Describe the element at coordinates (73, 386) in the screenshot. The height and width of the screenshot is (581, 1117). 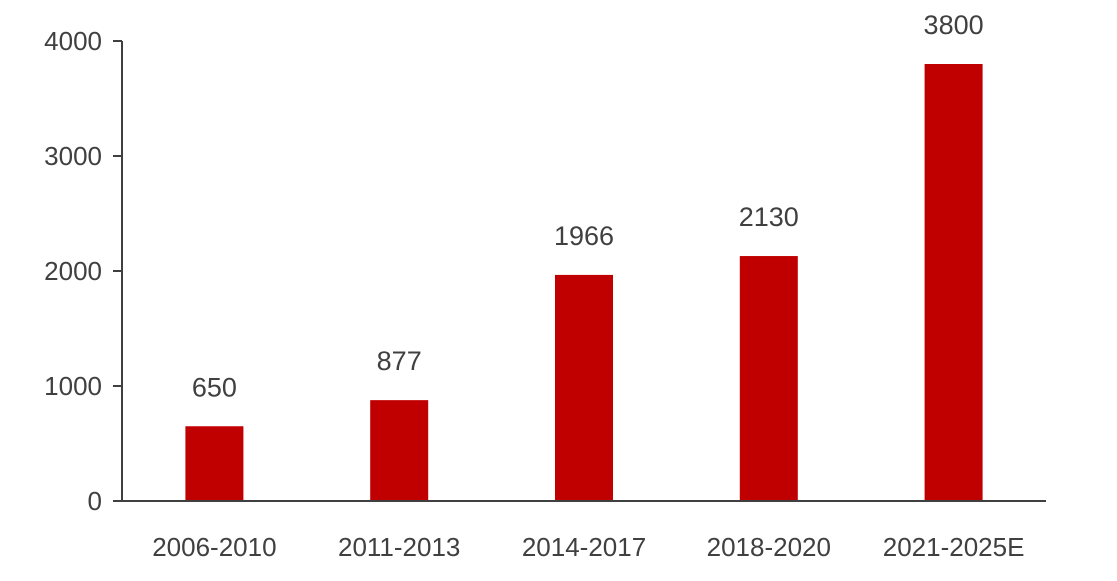
I see `y-tick-label: 1000` at that location.